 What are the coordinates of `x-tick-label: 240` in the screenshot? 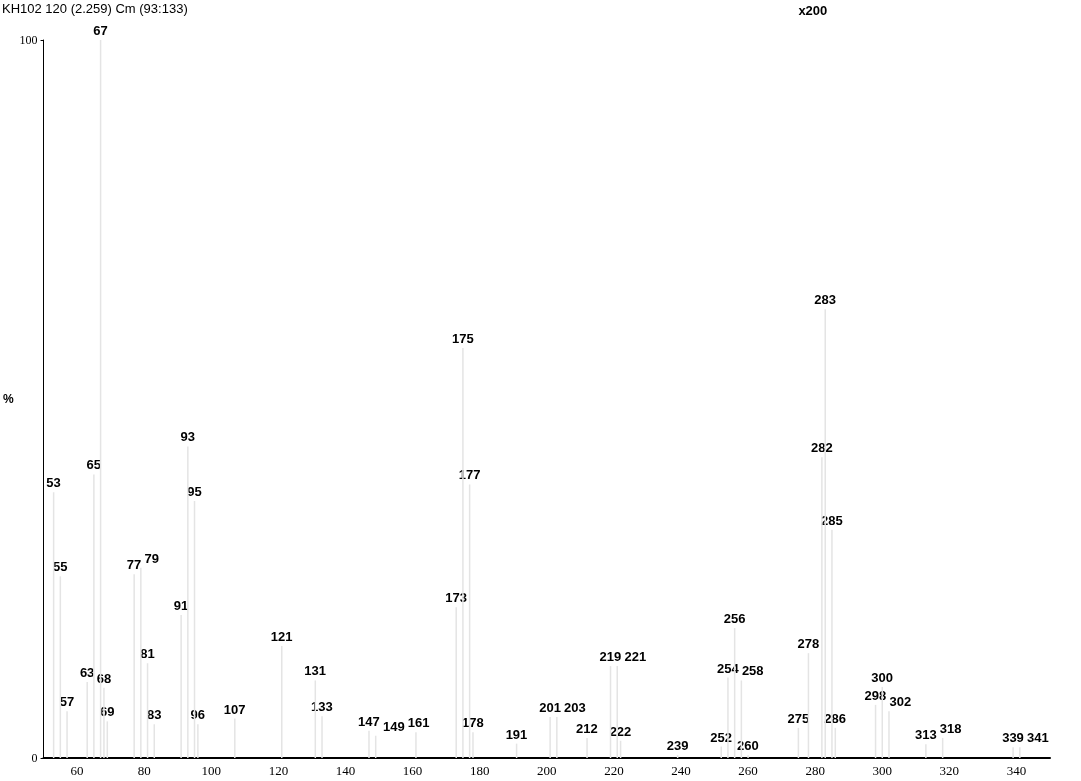 It's located at (681, 770).